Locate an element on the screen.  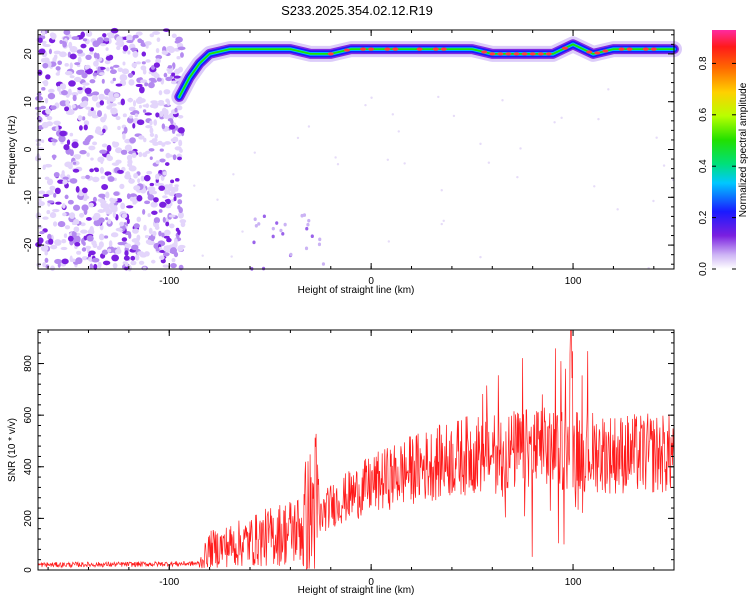
spectrogram-x-label: Height of straight line (km) is located at coordinates (356, 290).